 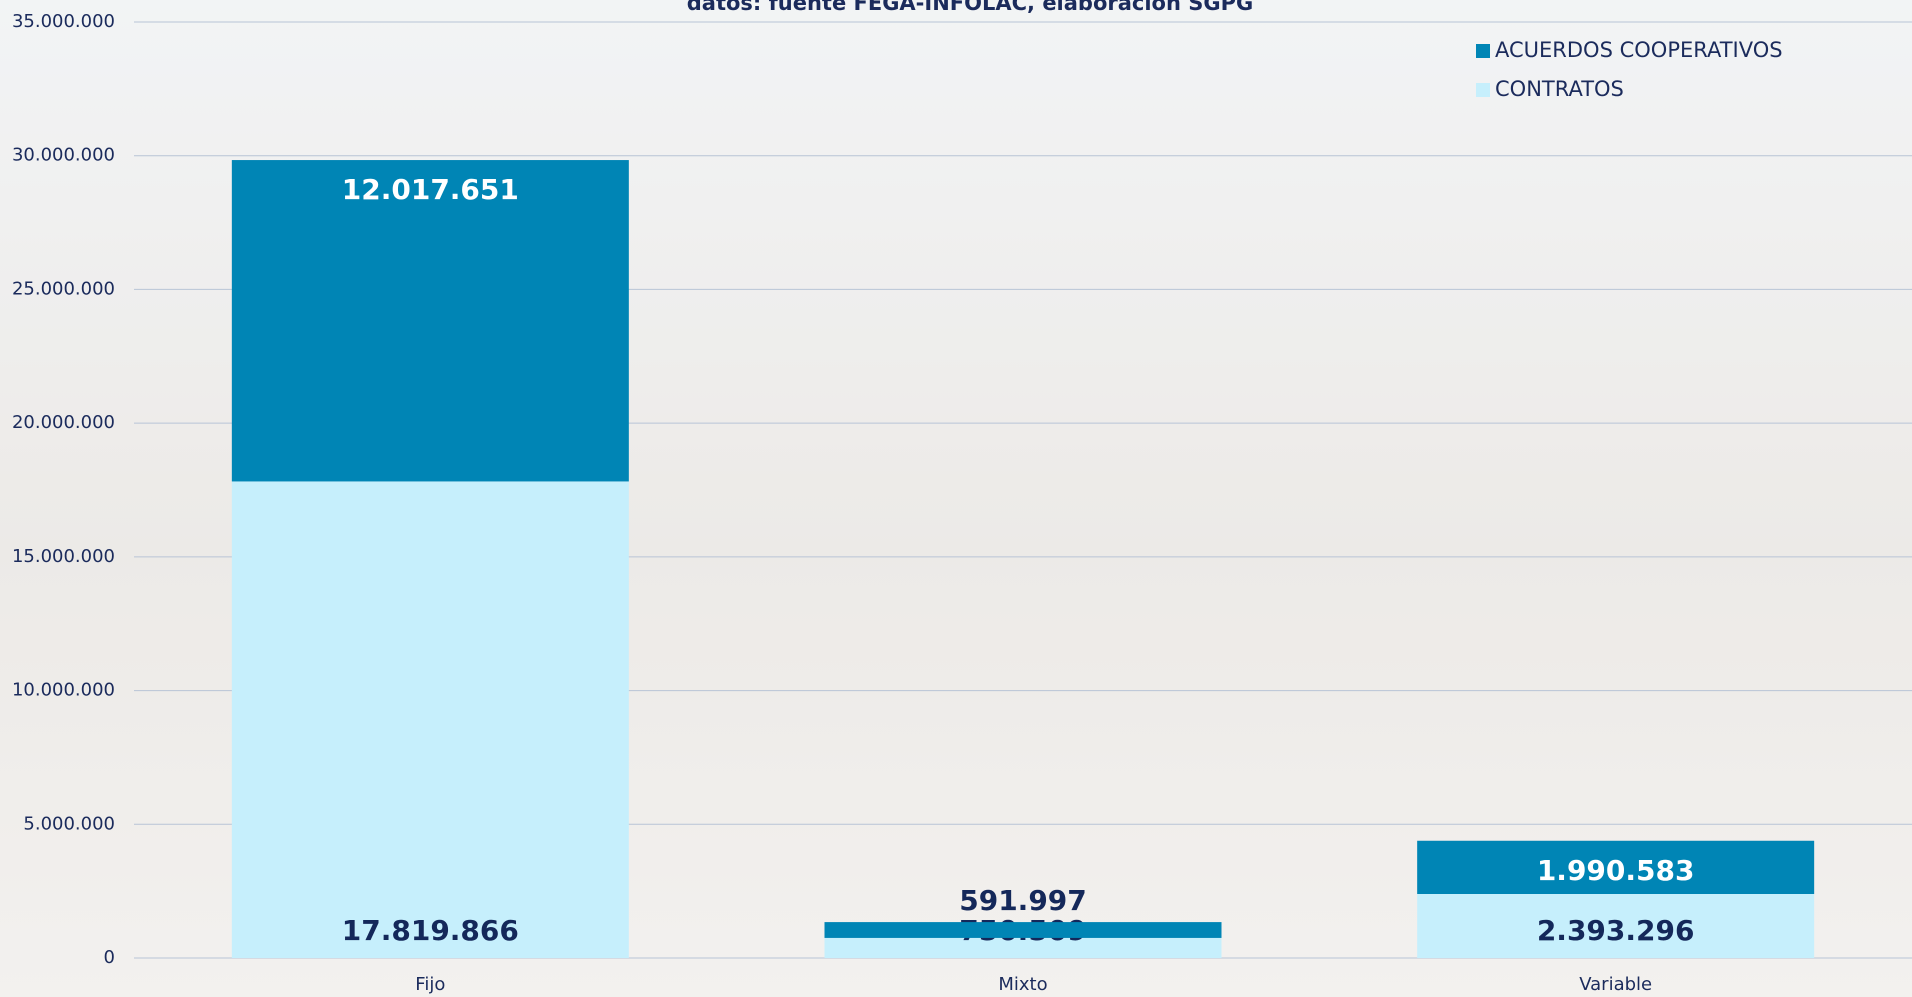 What do you see at coordinates (63, 422) in the screenshot?
I see `y-tick-label: 20.000.000` at bounding box center [63, 422].